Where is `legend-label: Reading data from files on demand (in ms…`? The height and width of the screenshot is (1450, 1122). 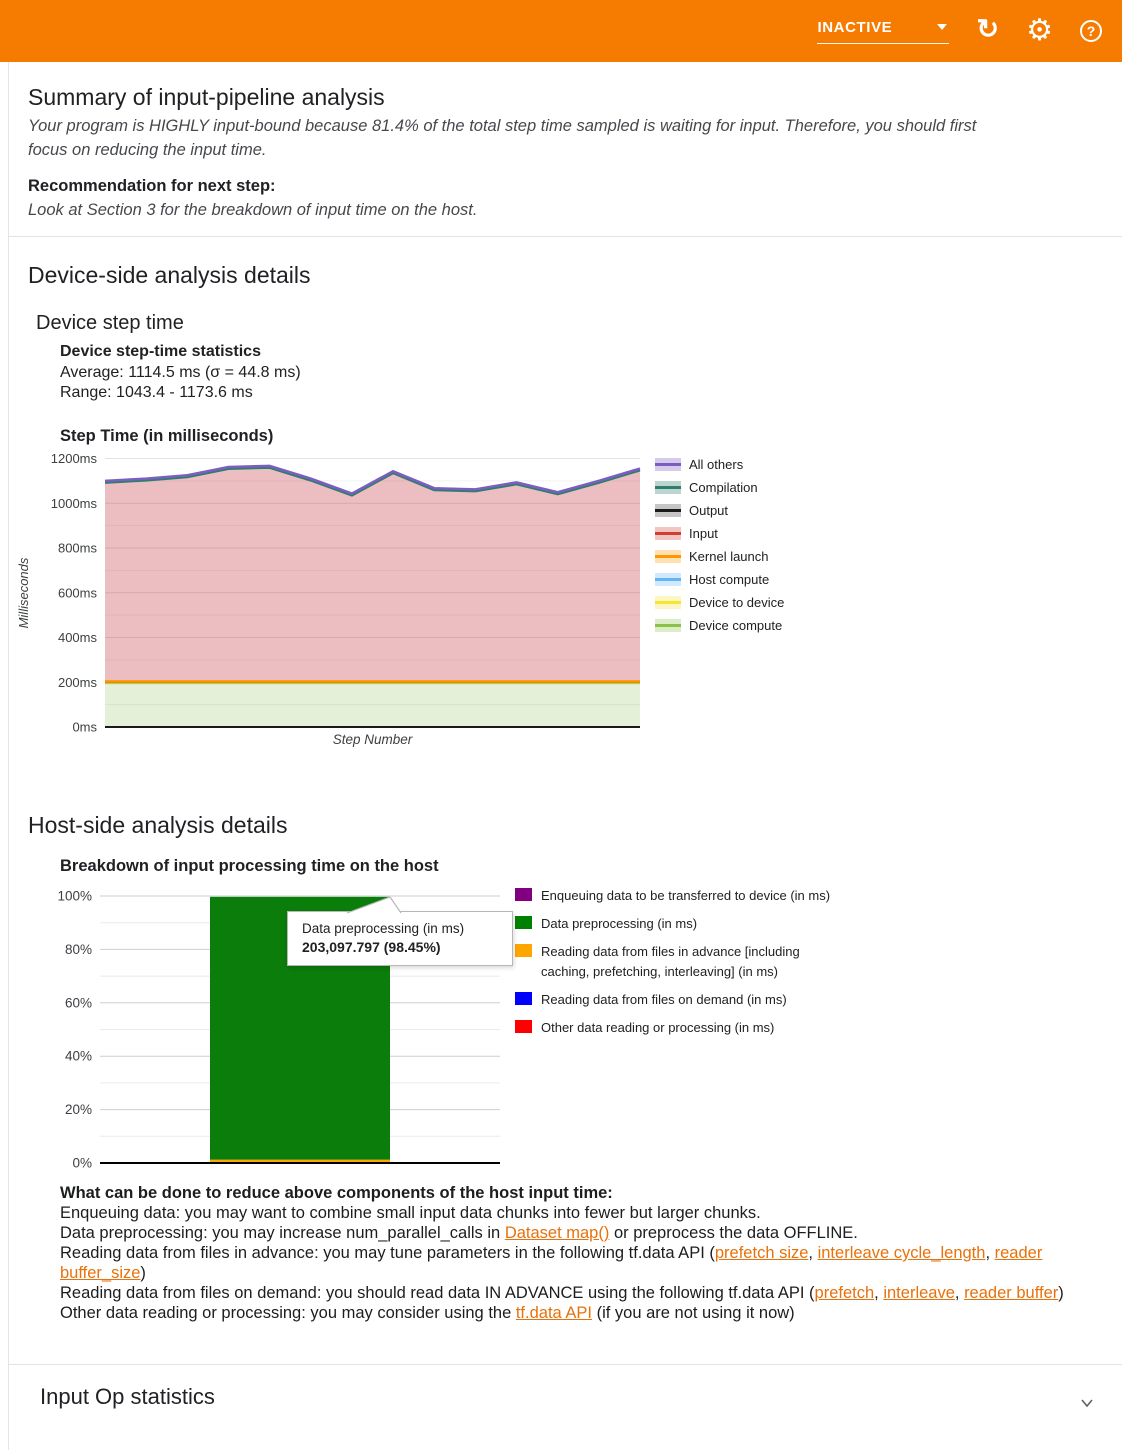 legend-label: Reading data from files on demand (in ms… is located at coordinates (664, 999).